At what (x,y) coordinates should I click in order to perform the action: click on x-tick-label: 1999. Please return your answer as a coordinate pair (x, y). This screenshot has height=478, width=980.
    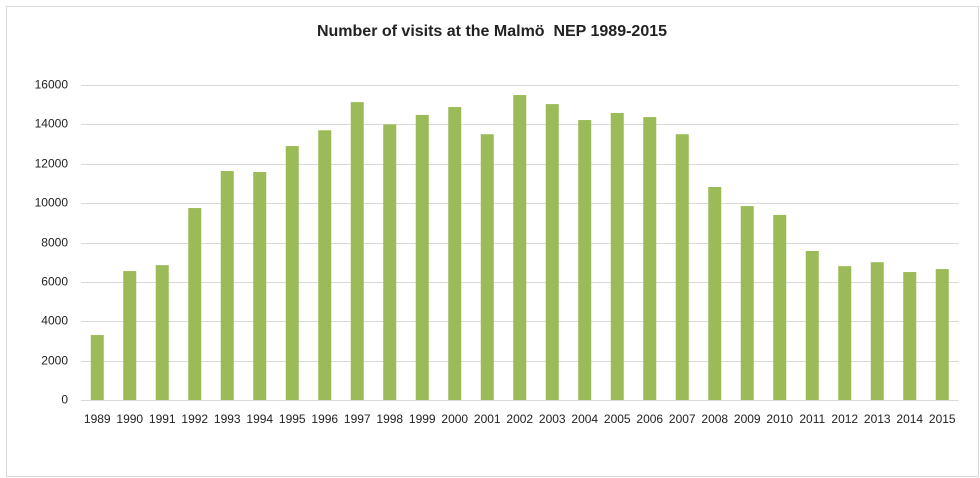
    Looking at the image, I should click on (422, 419).